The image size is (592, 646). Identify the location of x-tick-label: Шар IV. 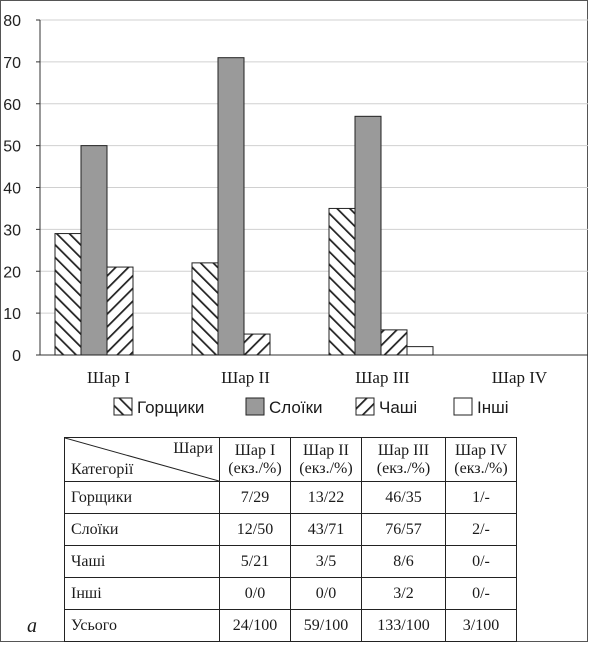
(520, 377).